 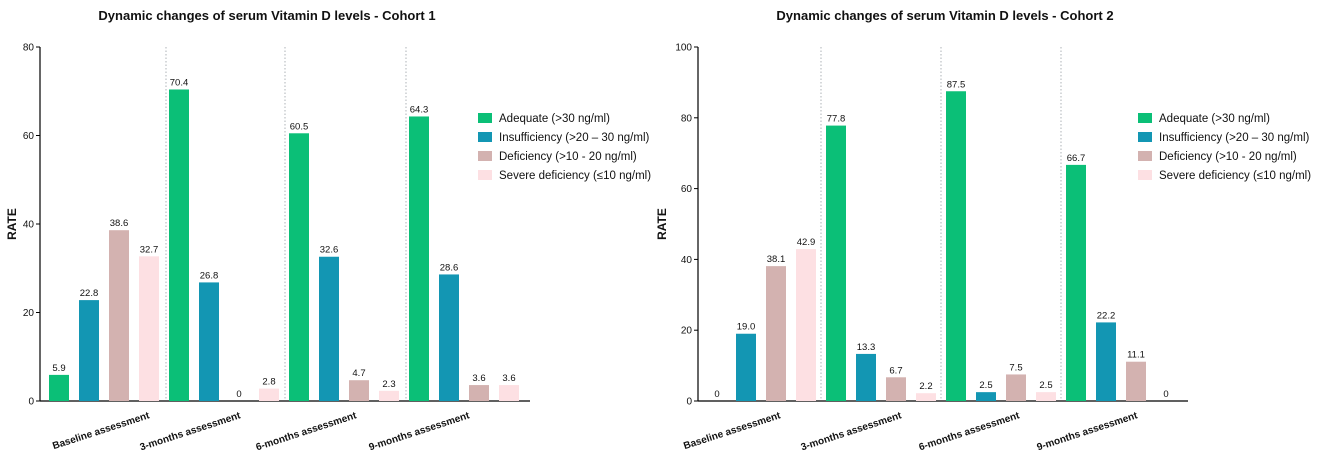 What do you see at coordinates (687, 118) in the screenshot?
I see `y-tick-label: 80` at bounding box center [687, 118].